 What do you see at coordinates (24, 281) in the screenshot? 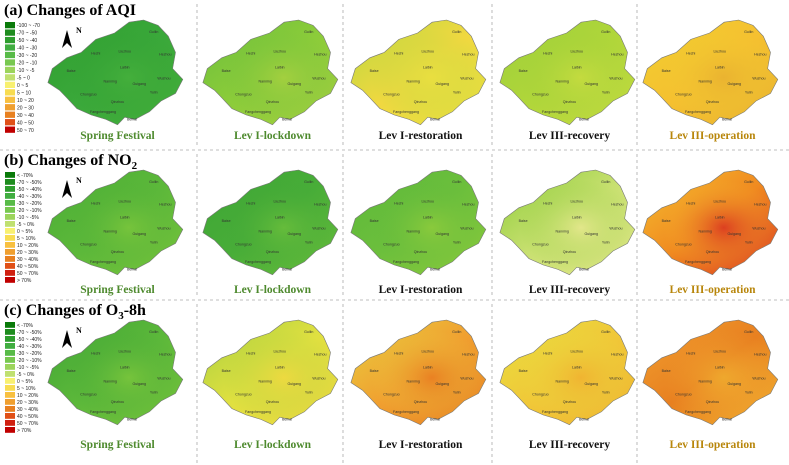
I see `legend-label: > 70%` at bounding box center [24, 281].